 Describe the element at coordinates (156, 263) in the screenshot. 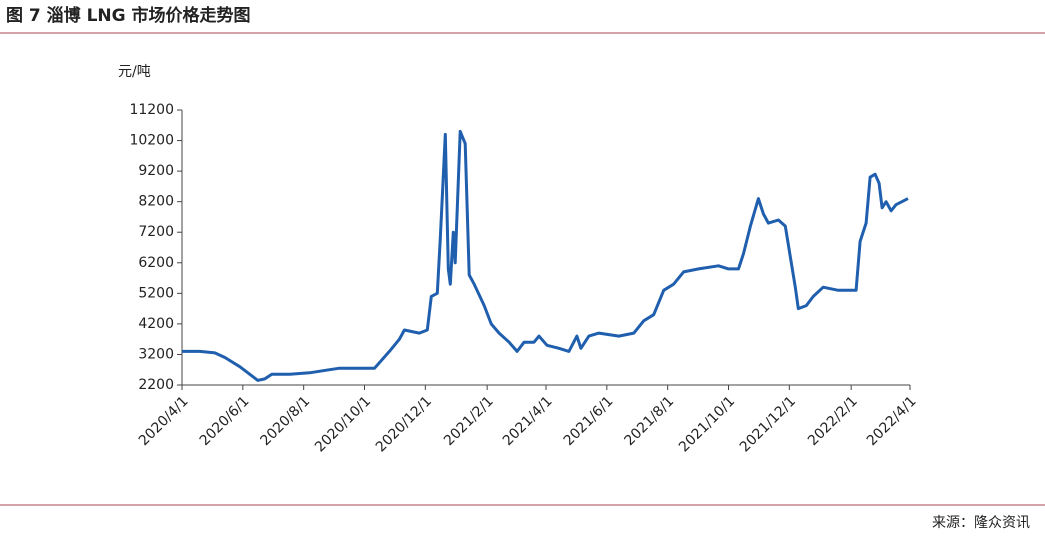

I see `y-tick-label: 6200` at that location.